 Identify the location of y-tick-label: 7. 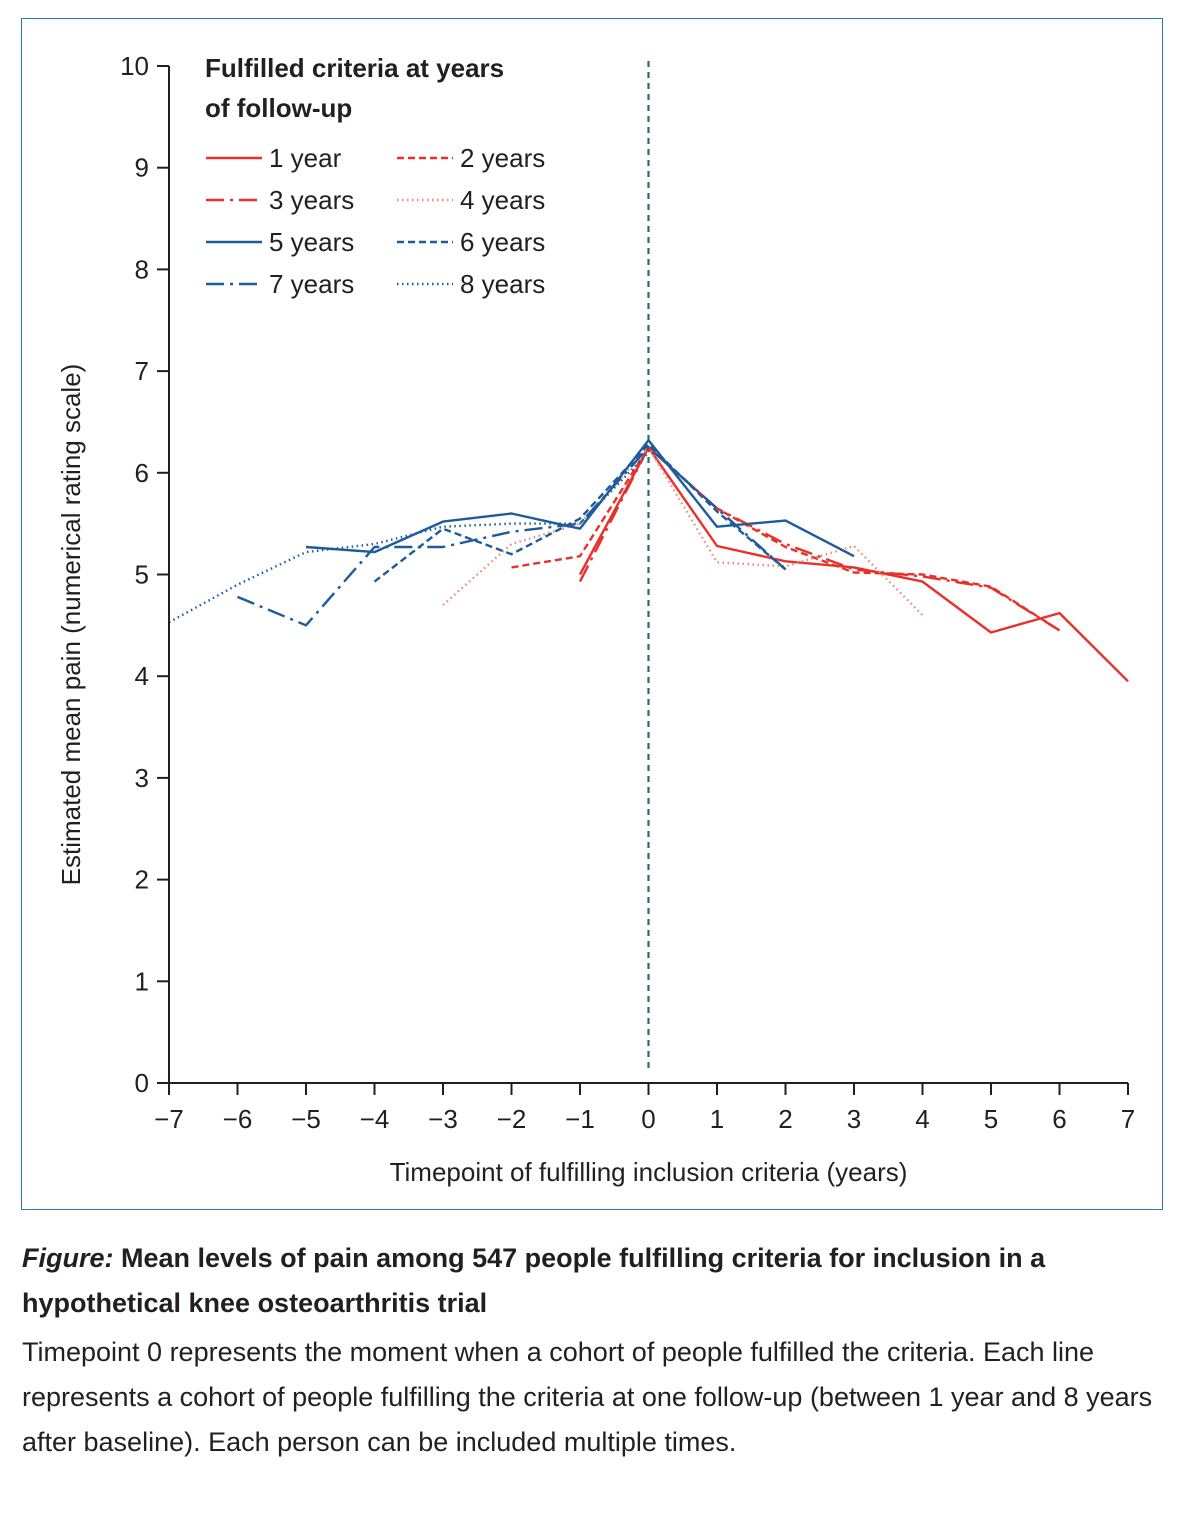
(142, 371).